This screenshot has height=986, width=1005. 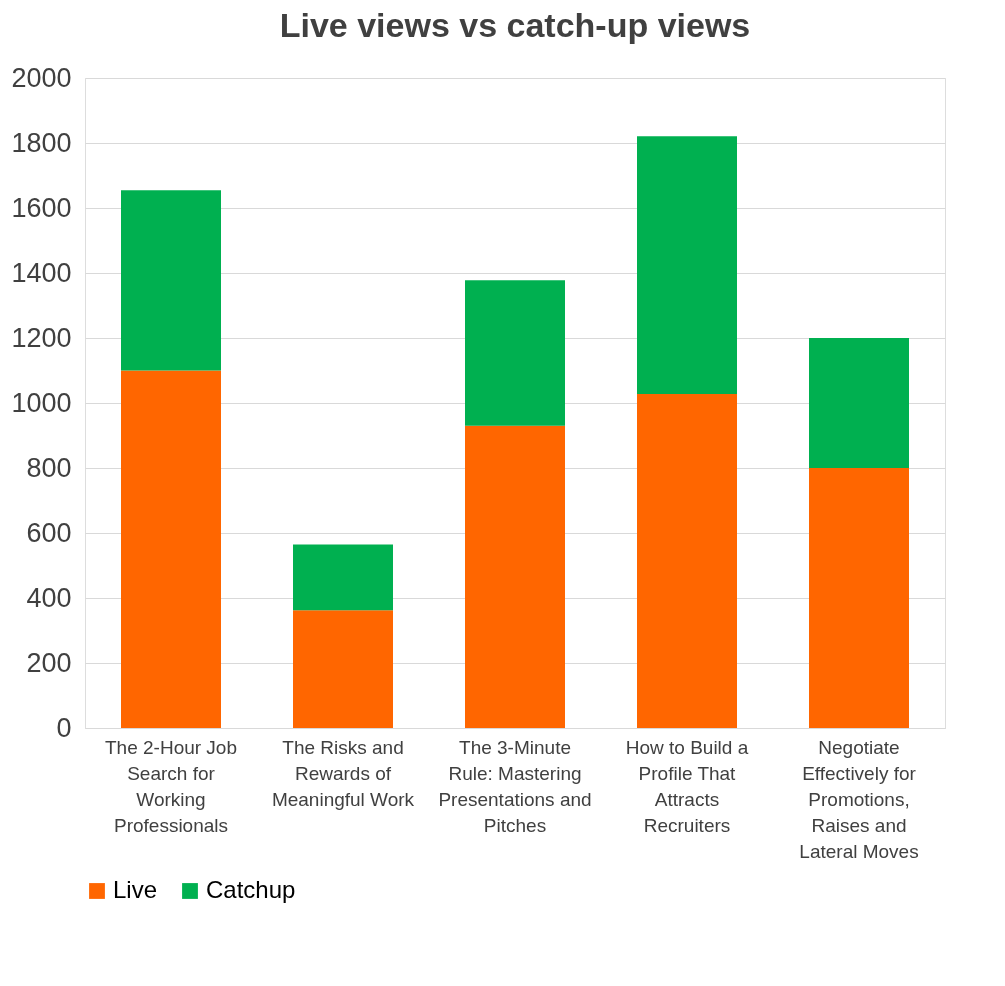 What do you see at coordinates (687, 786) in the screenshot?
I see `x-tick-label: How to Build a Profile That Attracts Recruiters` at bounding box center [687, 786].